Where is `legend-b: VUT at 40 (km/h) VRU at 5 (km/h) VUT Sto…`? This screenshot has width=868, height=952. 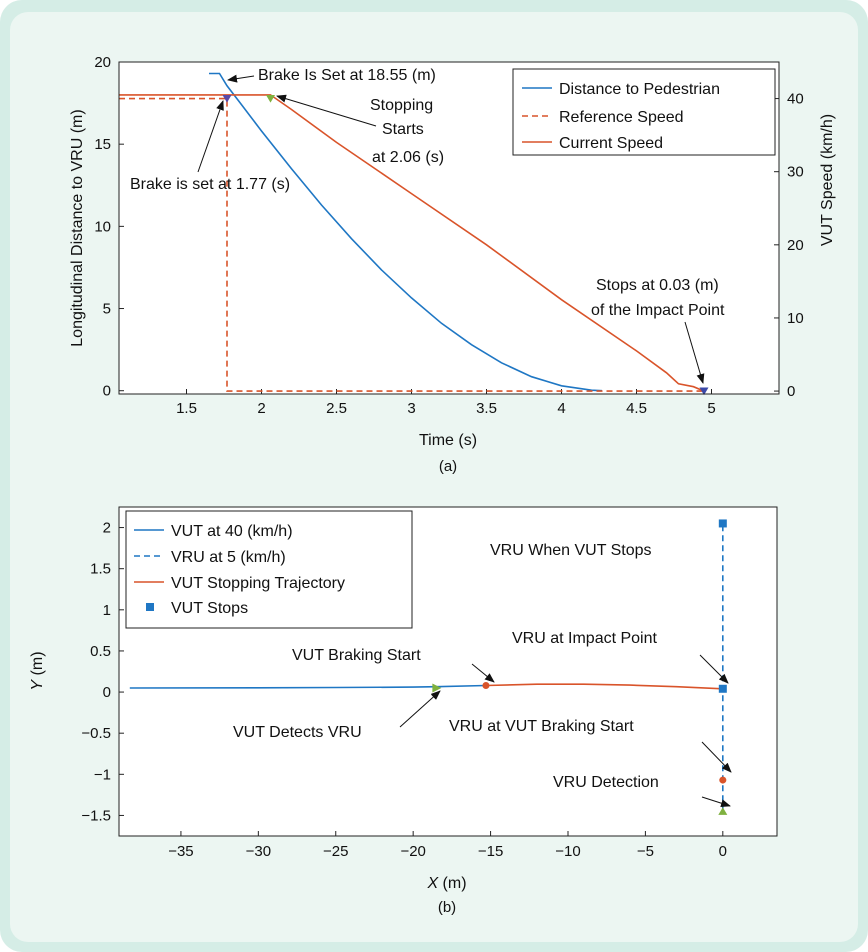
legend-b: VUT at 40 (km/h) VRU at 5 (km/h) VUT Sto… is located at coordinates (269, 569).